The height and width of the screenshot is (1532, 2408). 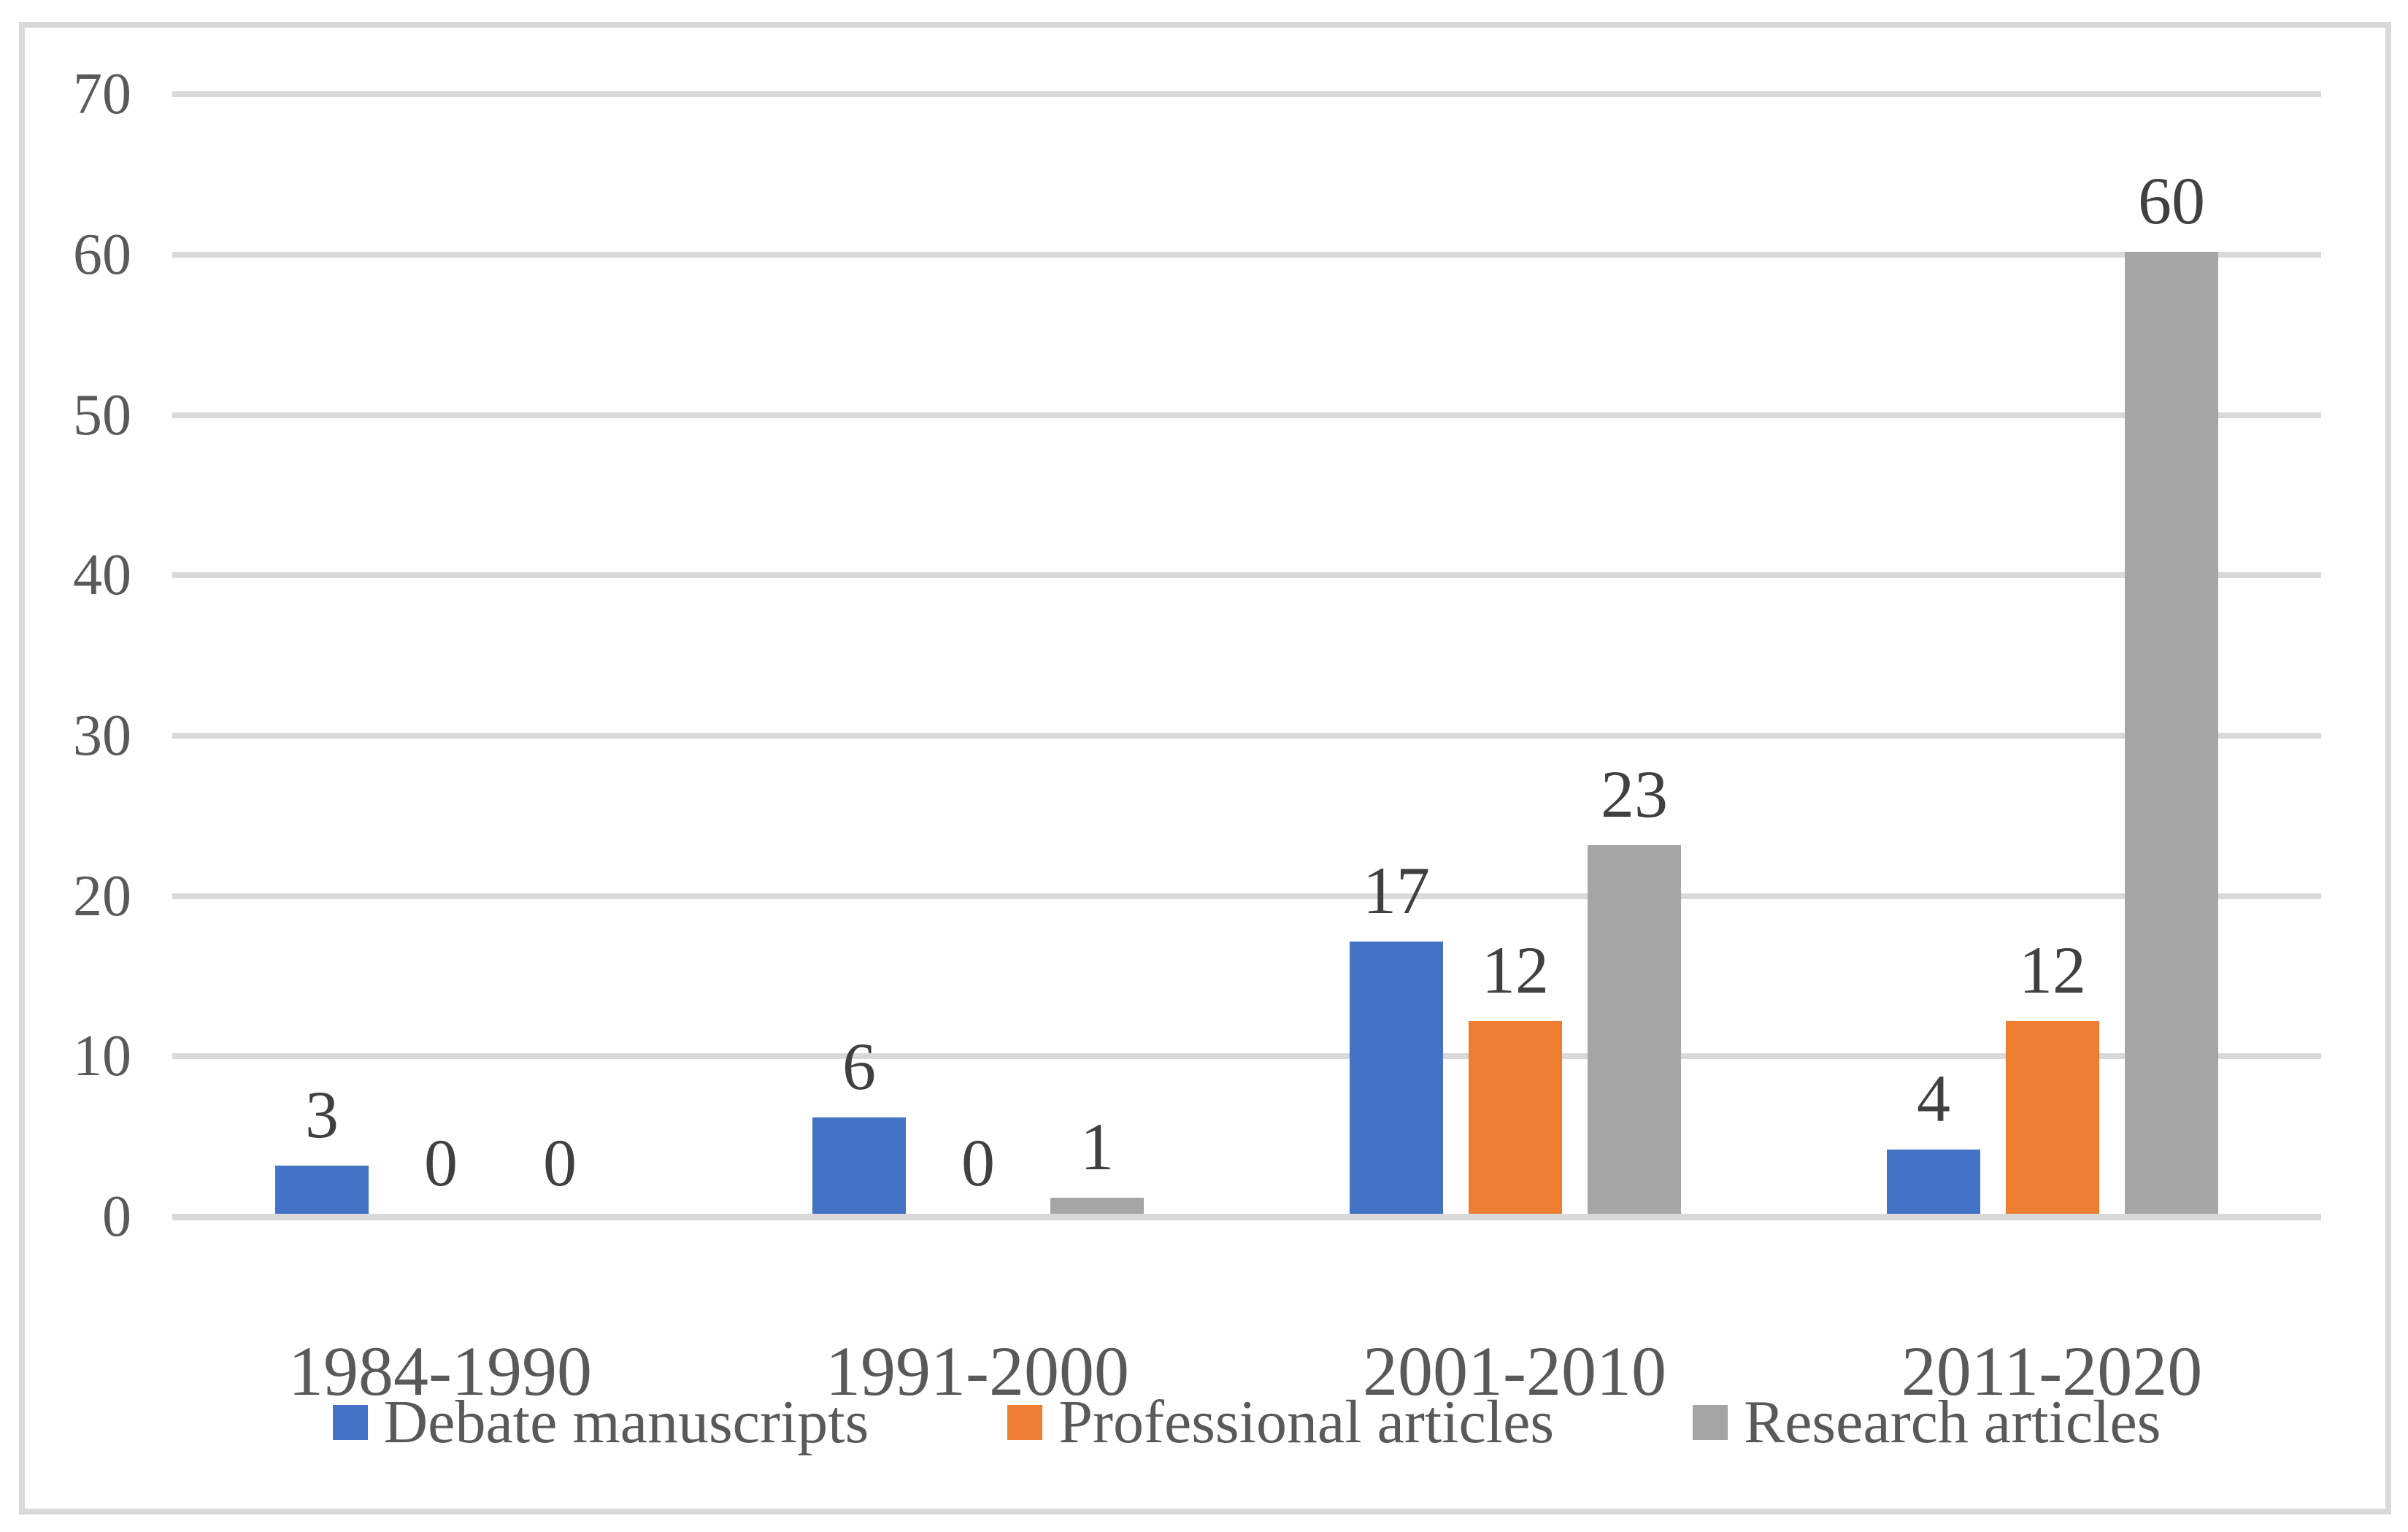 What do you see at coordinates (2052, 1371) in the screenshot?
I see `x-axis-label-2011-2020: 2011-2020` at bounding box center [2052, 1371].